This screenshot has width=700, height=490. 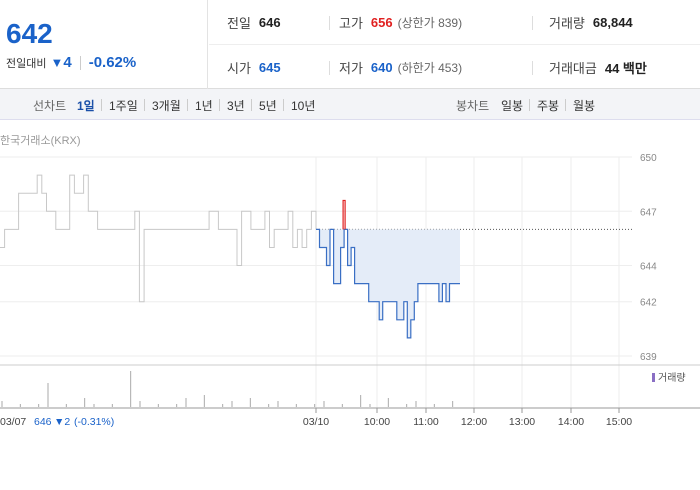 What do you see at coordinates (350, 104) in the screenshot?
I see `chart-period-tabs: 선차트 1일 1주일 3개월 1년 3년 5년 10년 봉차트 일봉 주봉 월봉` at bounding box center [350, 104].